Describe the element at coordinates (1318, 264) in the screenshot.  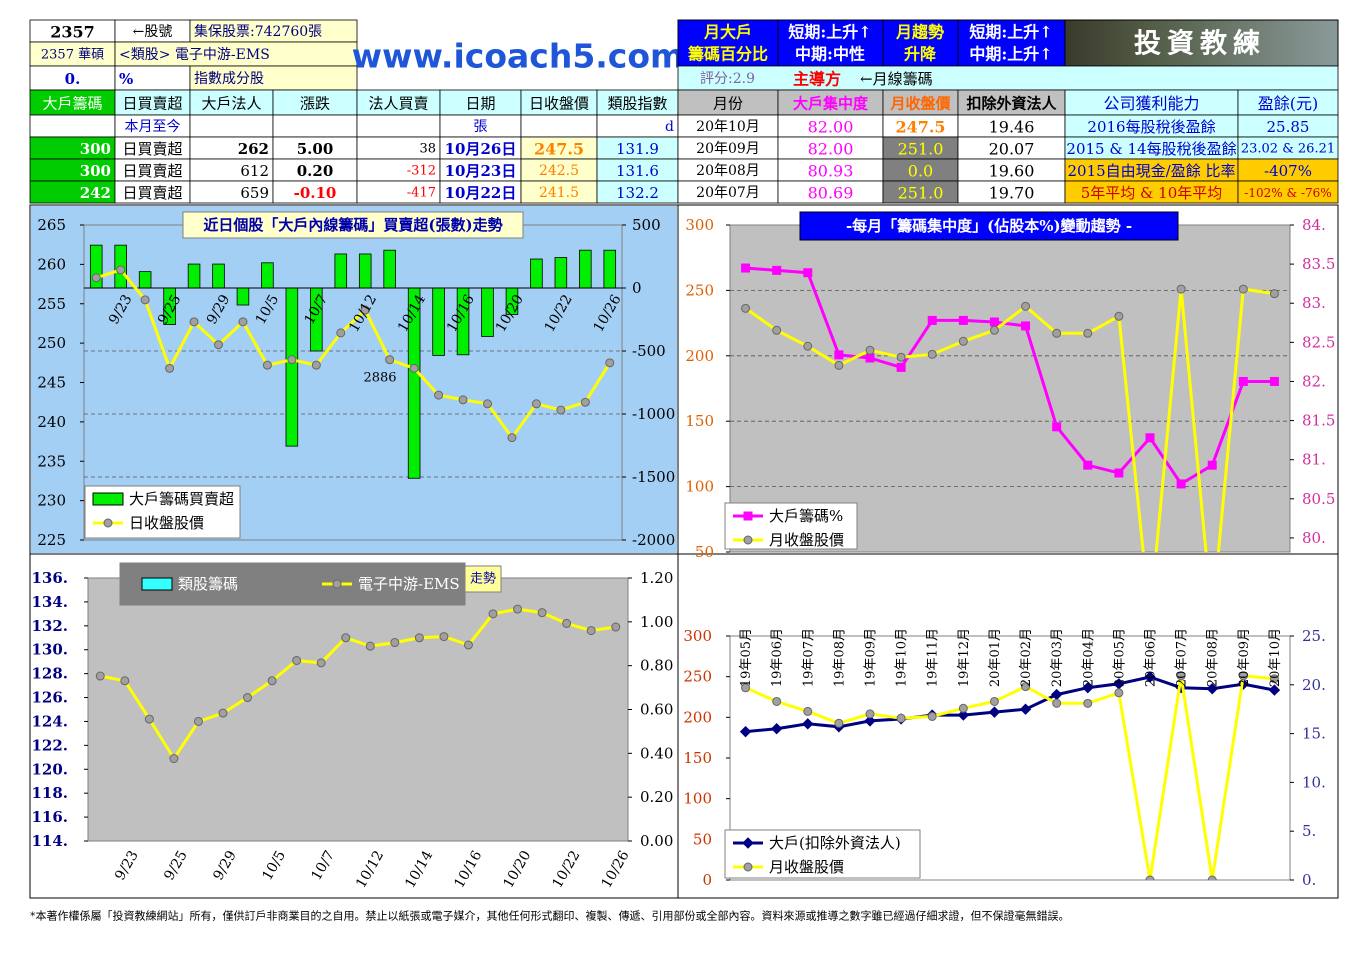
I see `tick-label: 83.5` at that location.